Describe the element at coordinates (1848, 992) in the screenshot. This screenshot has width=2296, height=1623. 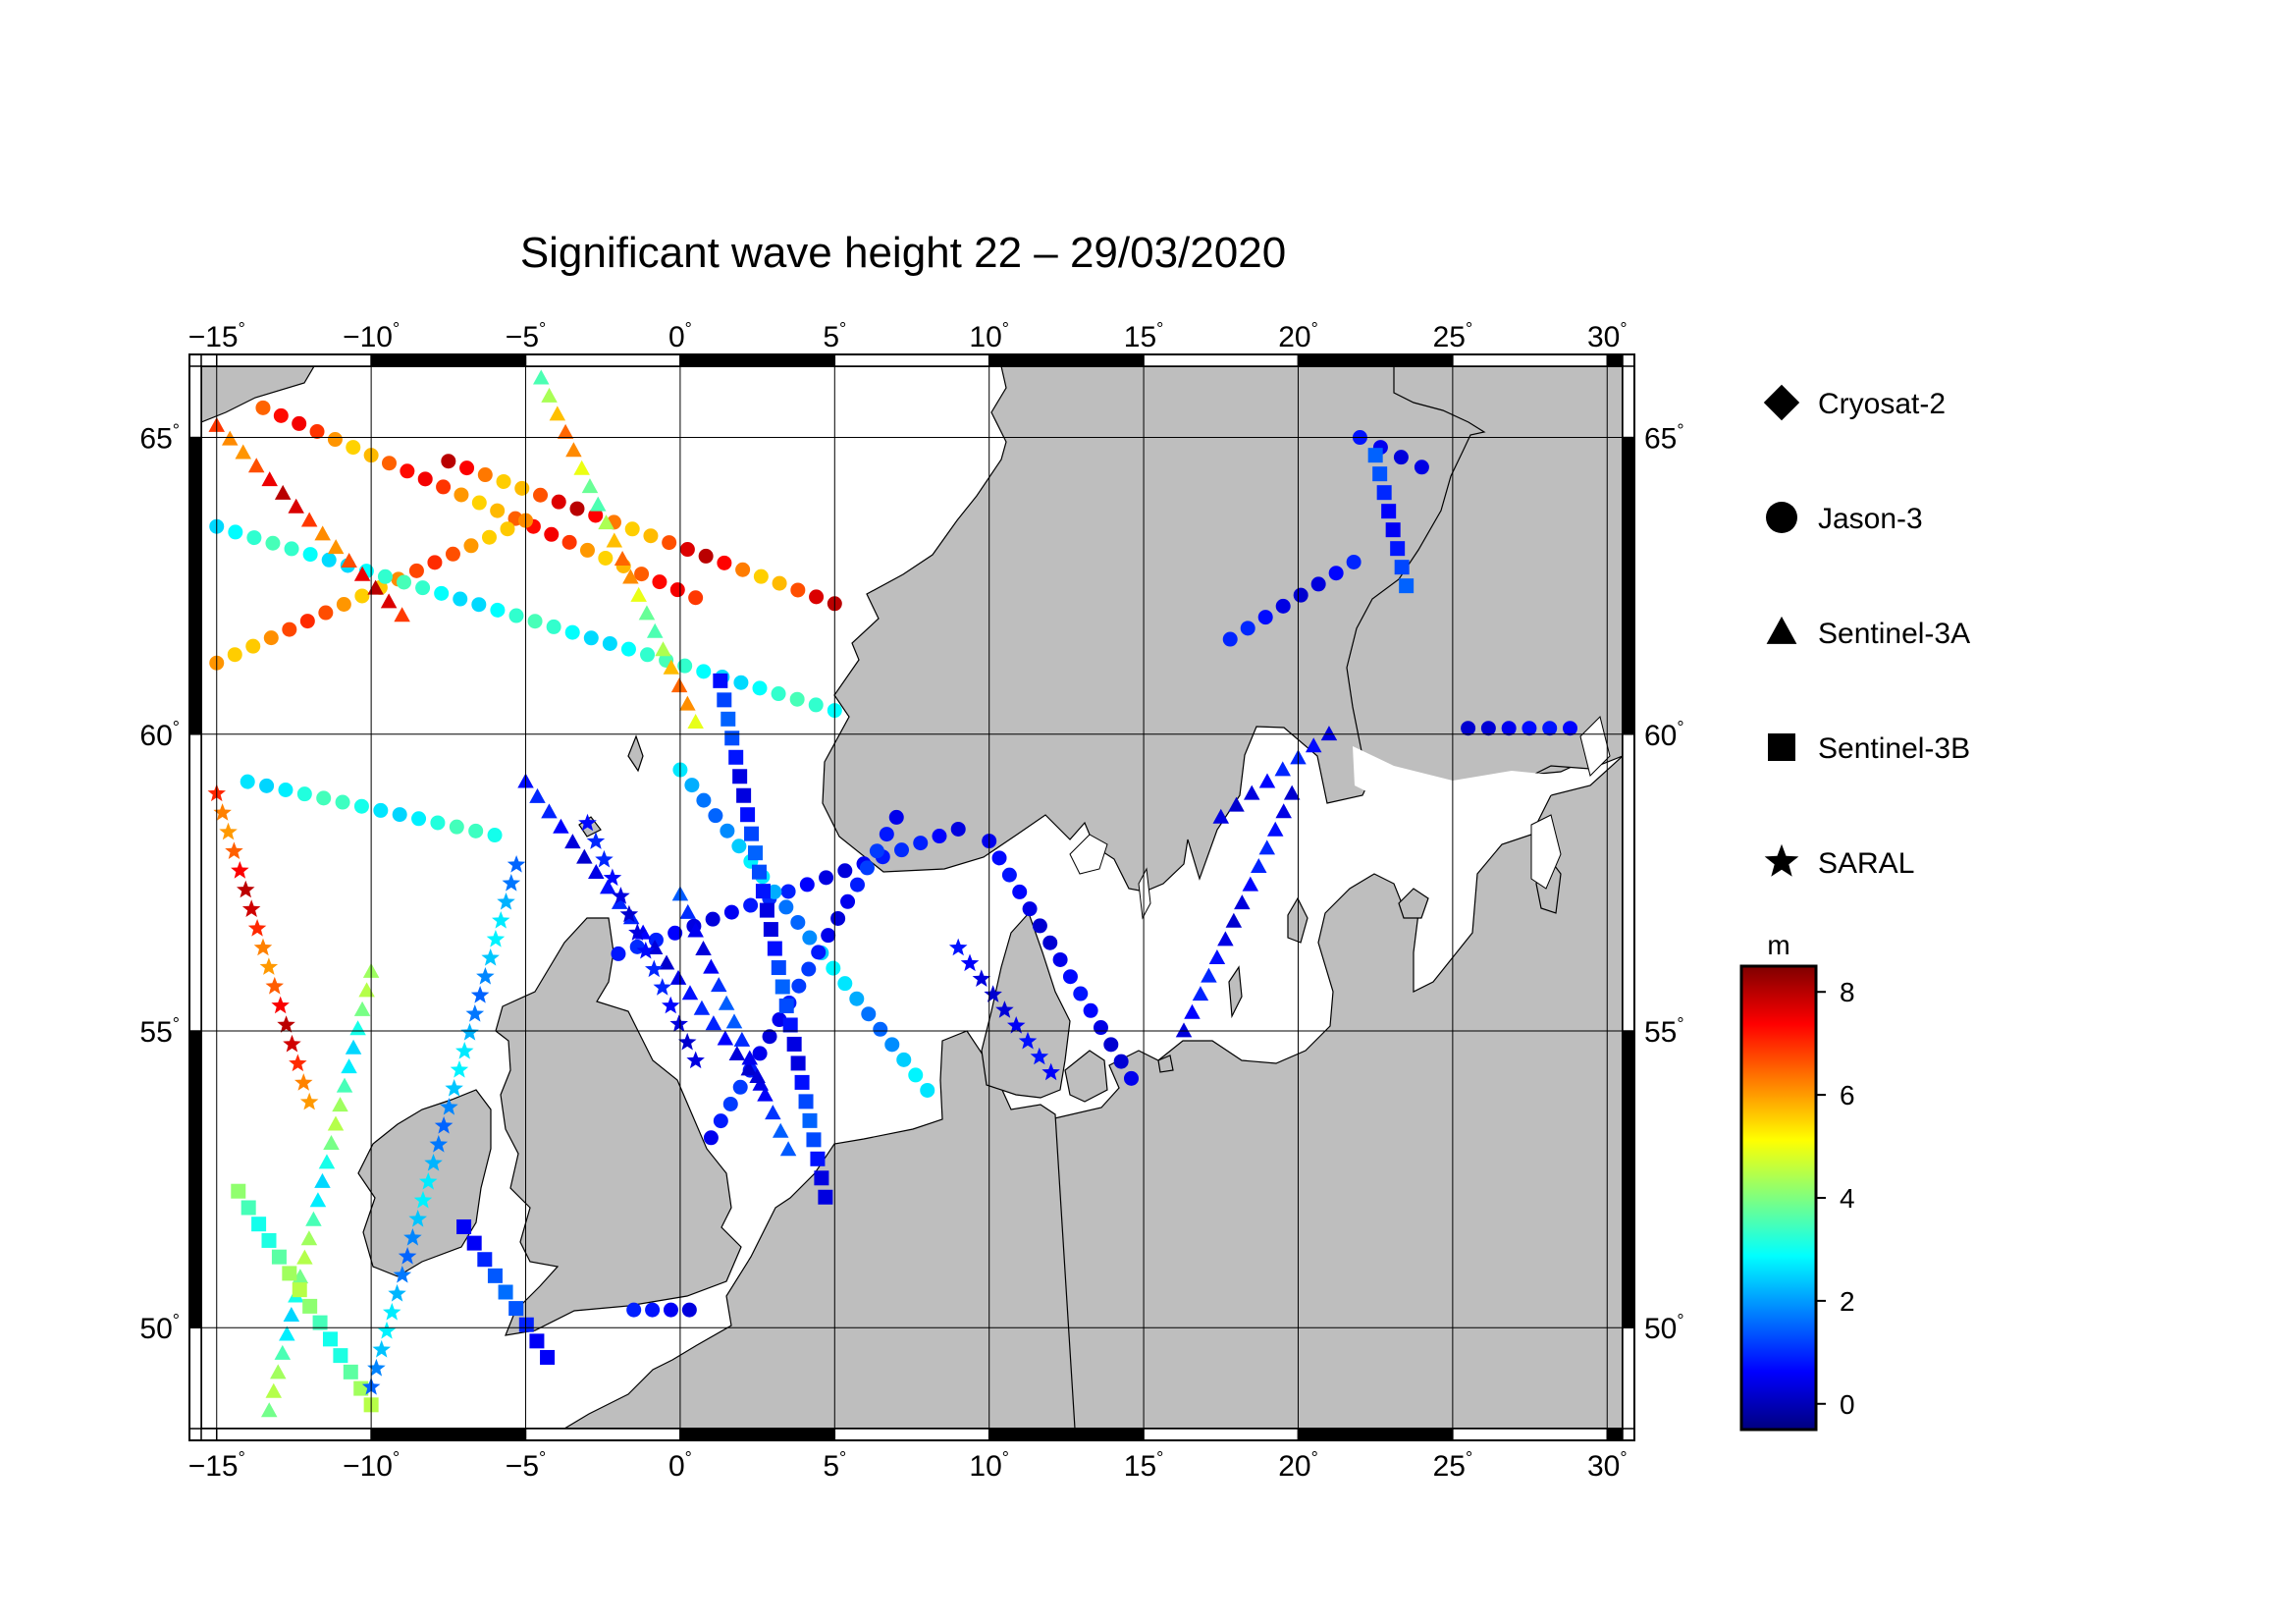
I see `colorbar-tick-label: 8` at that location.